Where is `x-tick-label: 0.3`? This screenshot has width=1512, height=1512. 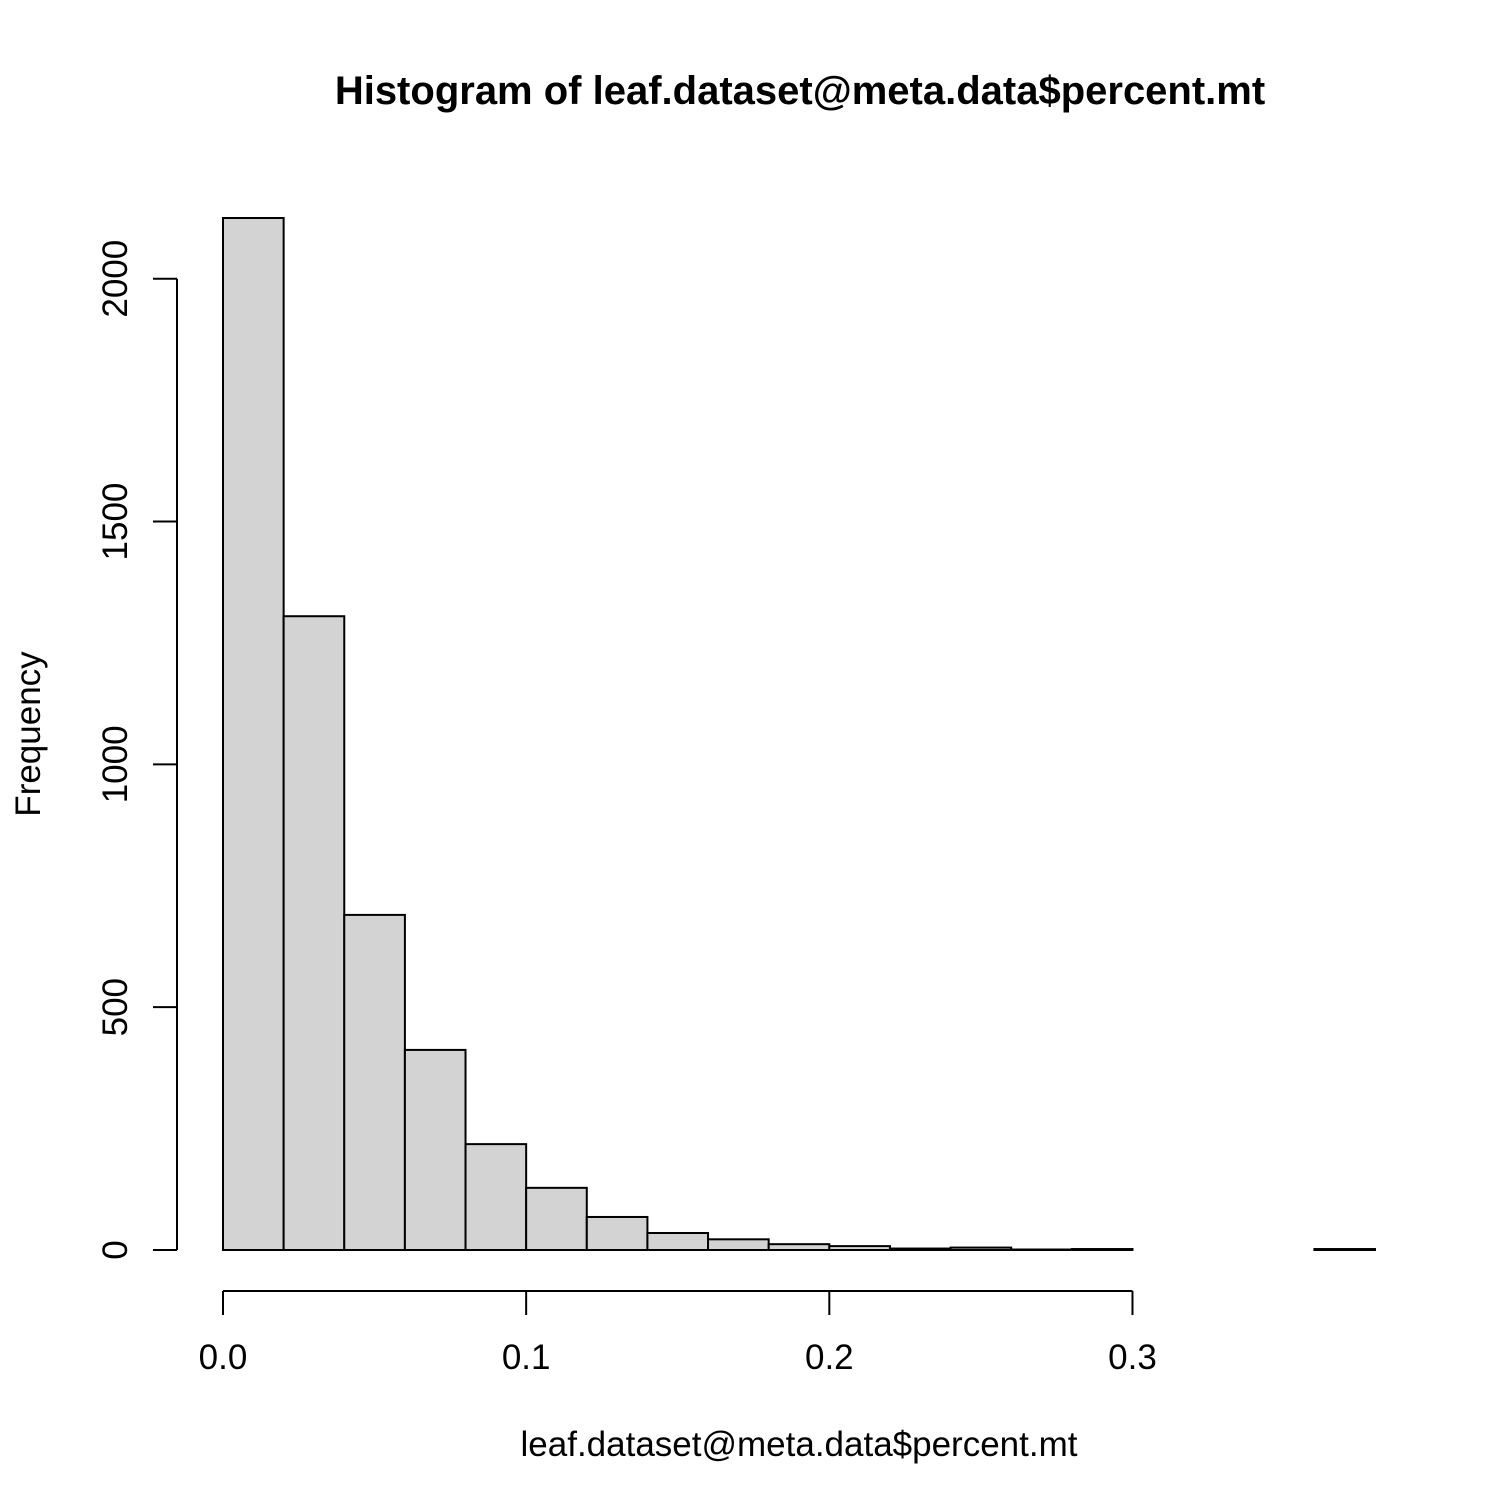
x-tick-label: 0.3 is located at coordinates (1132, 1357).